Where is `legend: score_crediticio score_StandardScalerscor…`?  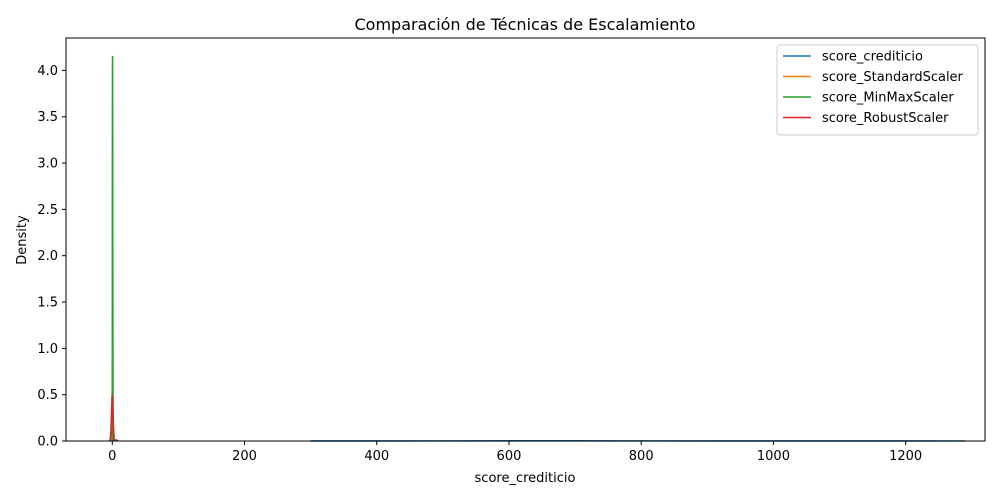 legend: score_crediticio score_StandardScalerscor… is located at coordinates (877, 90).